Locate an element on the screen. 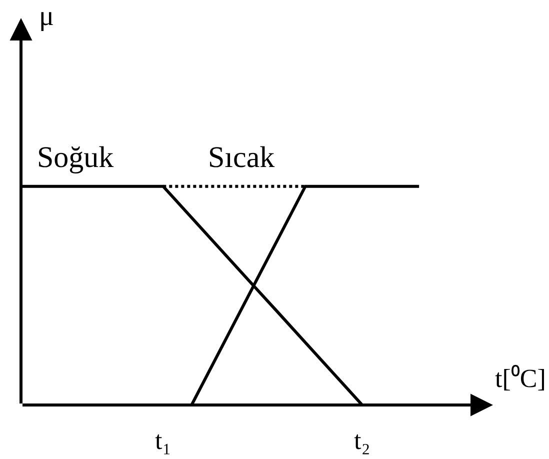  x-tick-label: t₂ is located at coordinates (362, 440).